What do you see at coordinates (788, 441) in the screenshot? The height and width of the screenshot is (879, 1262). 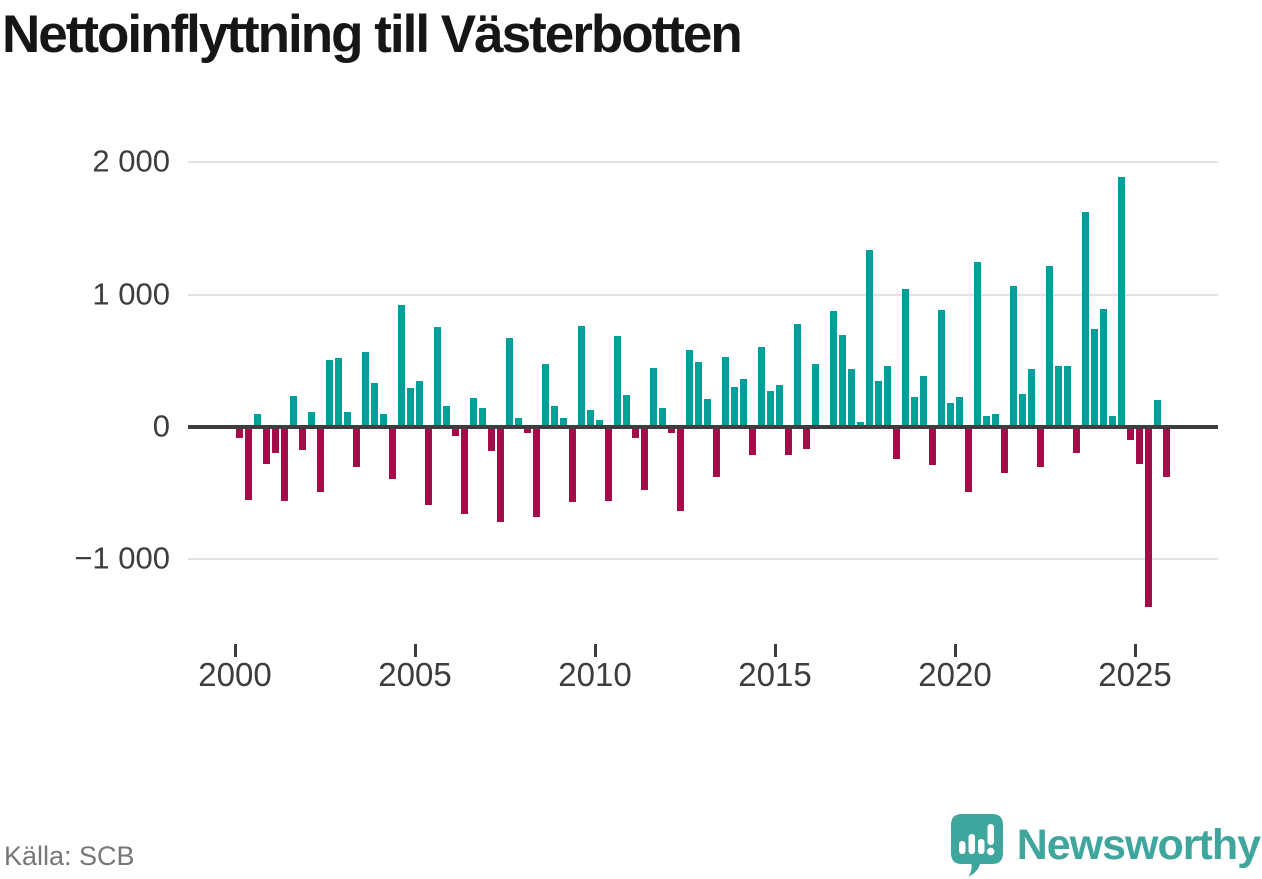 I see `bar-2015Q2` at bounding box center [788, 441].